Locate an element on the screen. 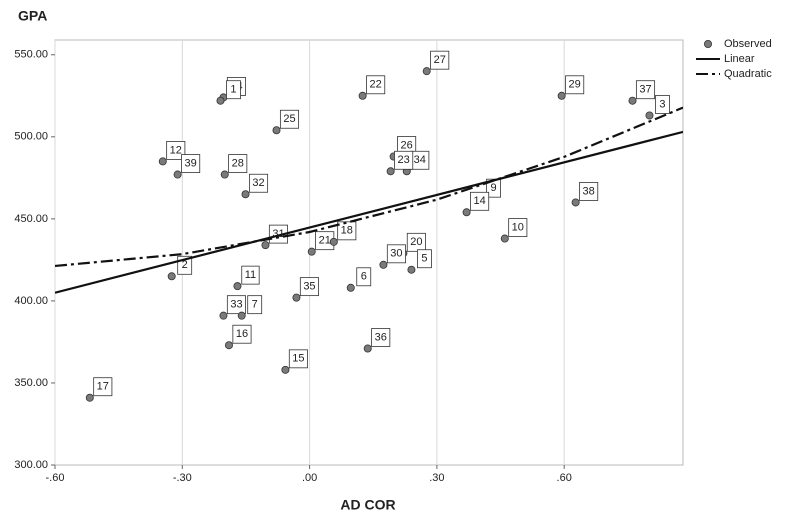 The width and height of the screenshot is (786, 516). point-label: 12 is located at coordinates (176, 150).